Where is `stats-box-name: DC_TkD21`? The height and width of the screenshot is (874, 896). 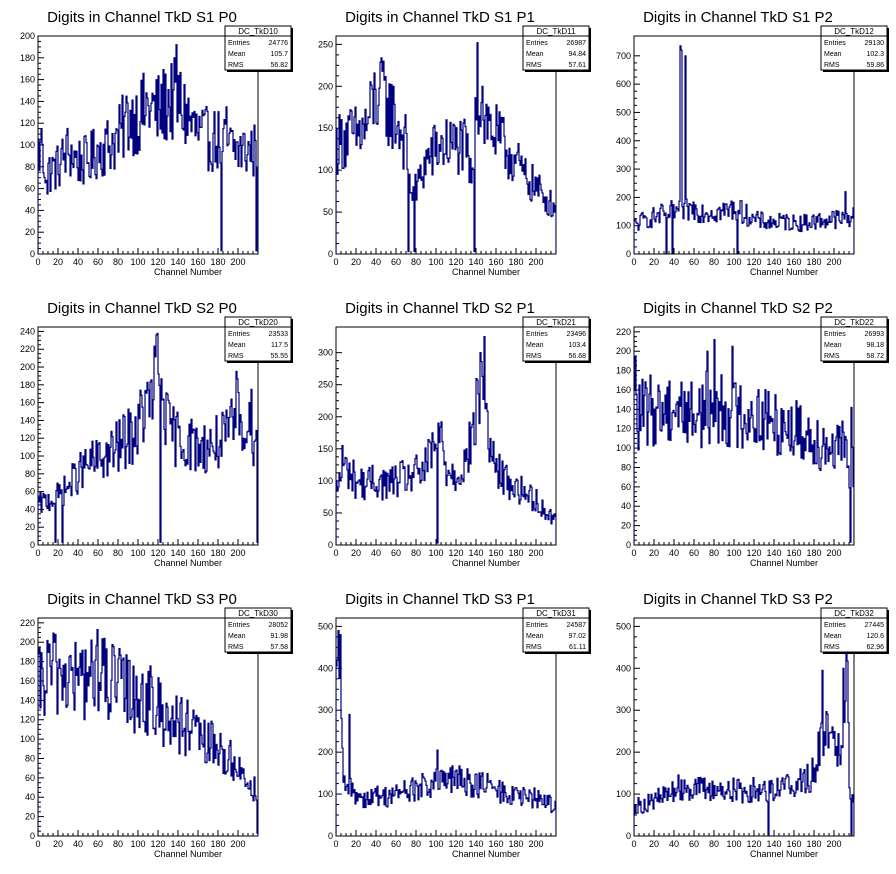
stats-box-name: DC_TkD21 is located at coordinates (556, 322).